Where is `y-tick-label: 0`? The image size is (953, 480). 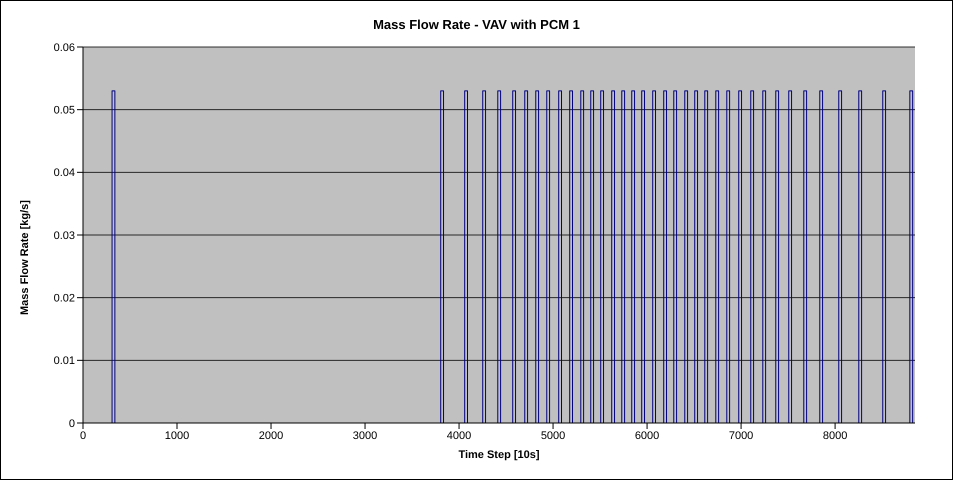 y-tick-label: 0 is located at coordinates (71, 424).